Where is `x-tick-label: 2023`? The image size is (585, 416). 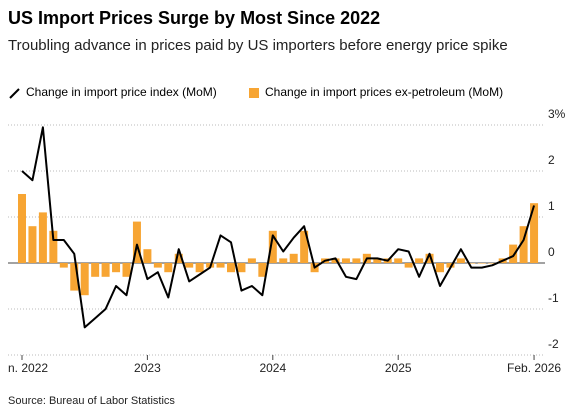
x-tick-label: 2023 is located at coordinates (147, 368).